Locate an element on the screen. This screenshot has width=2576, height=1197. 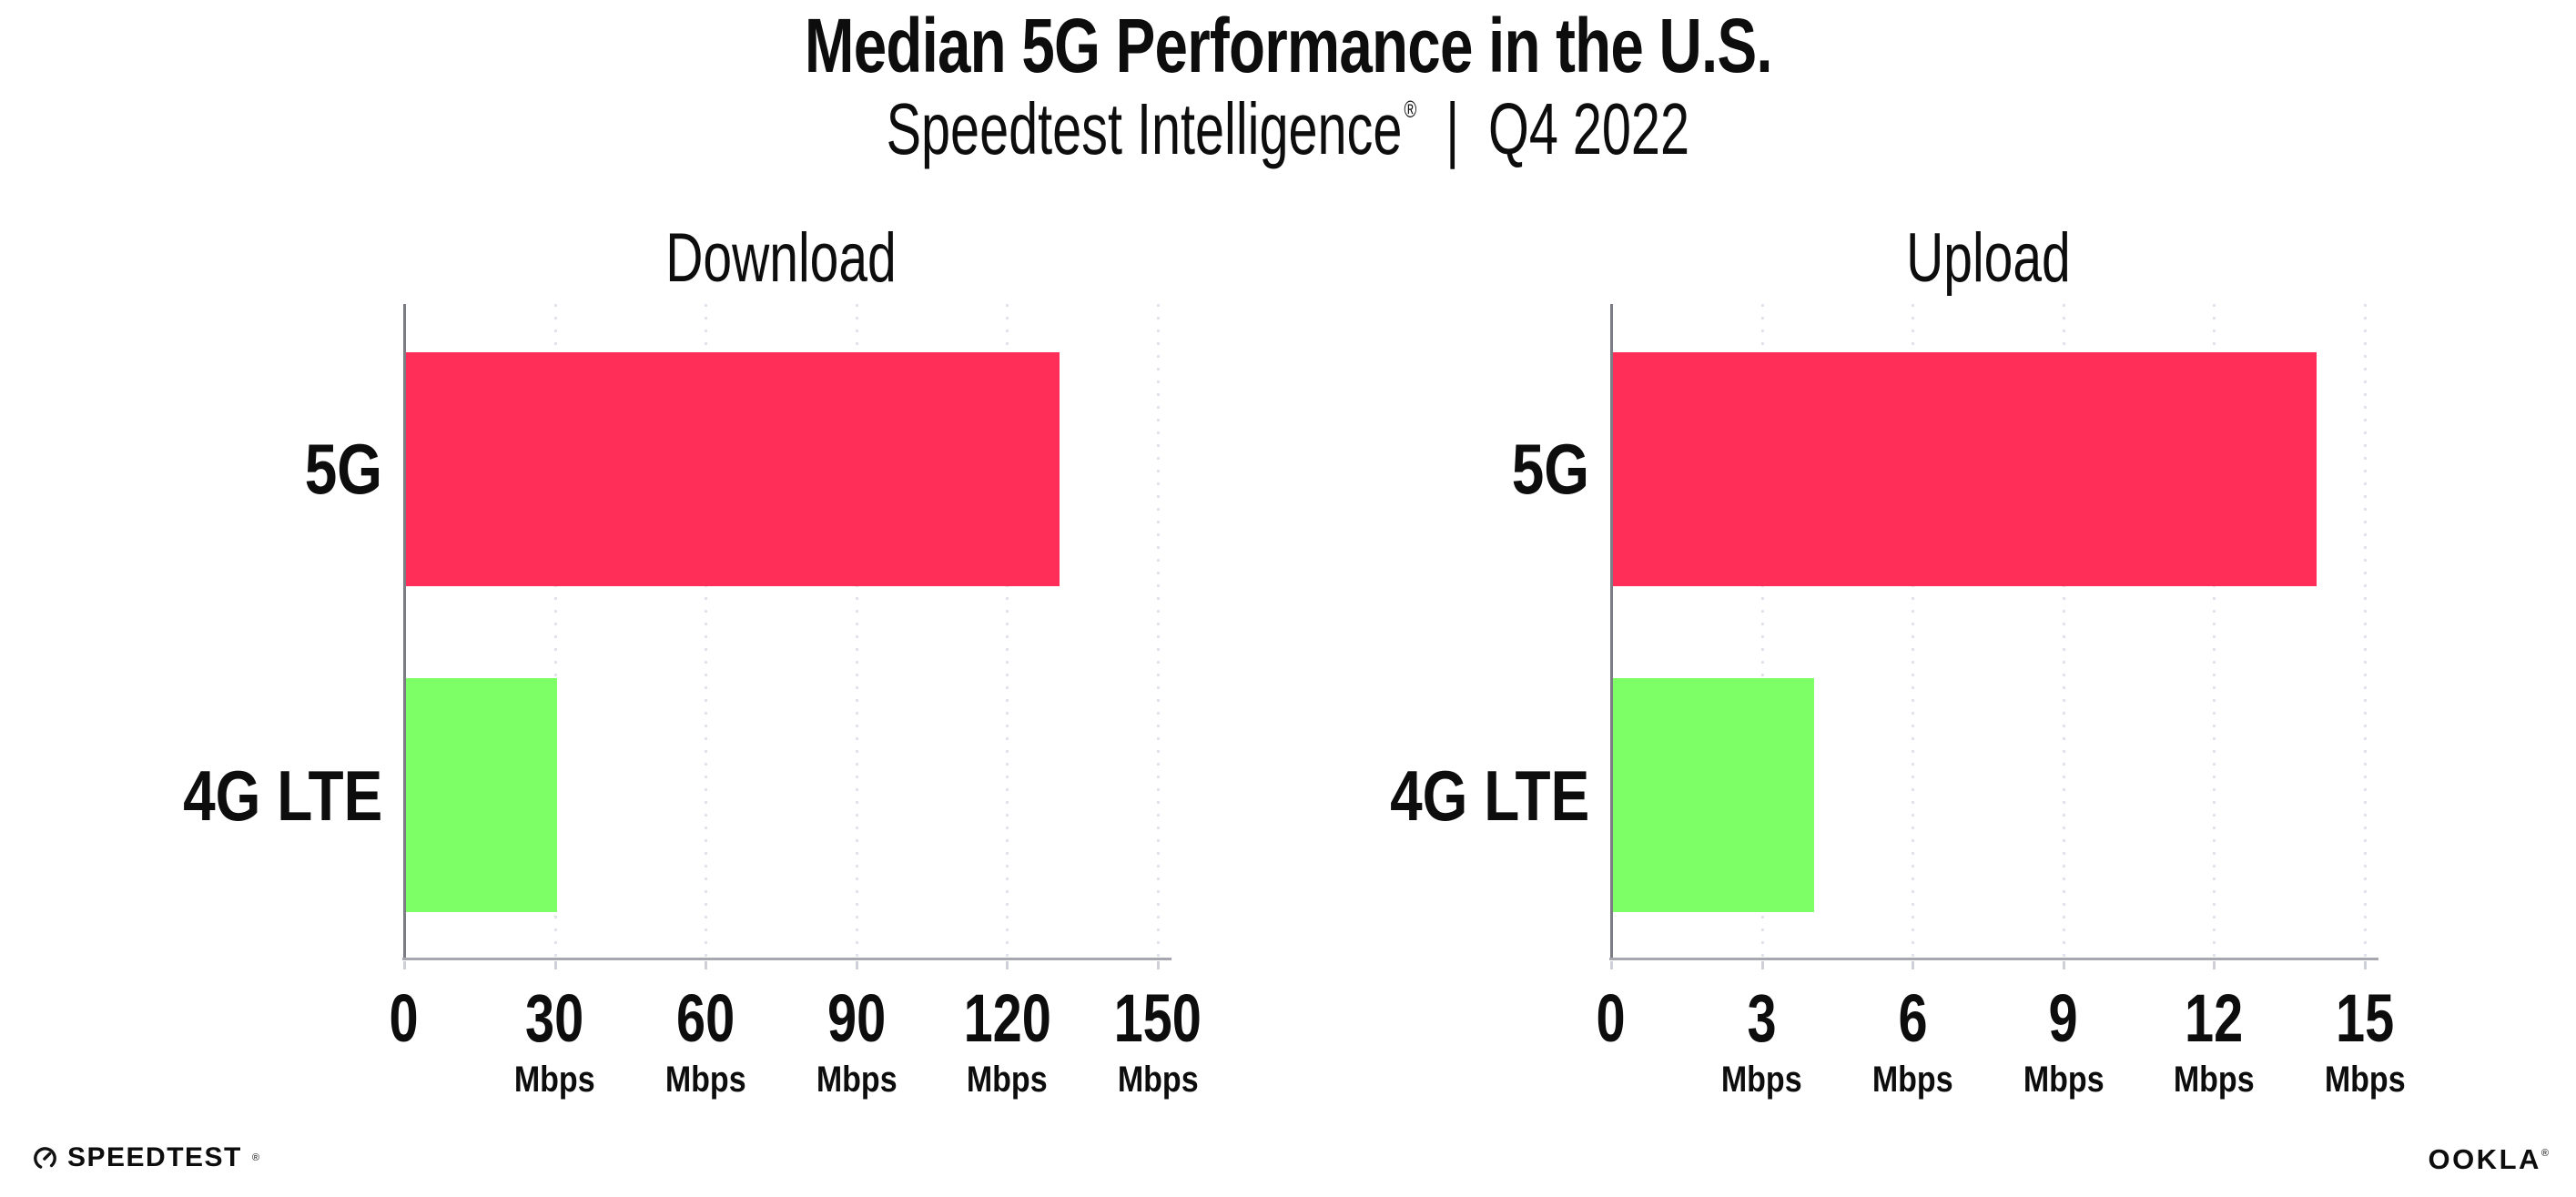
chart-title-upload: Upload is located at coordinates (1988, 258).